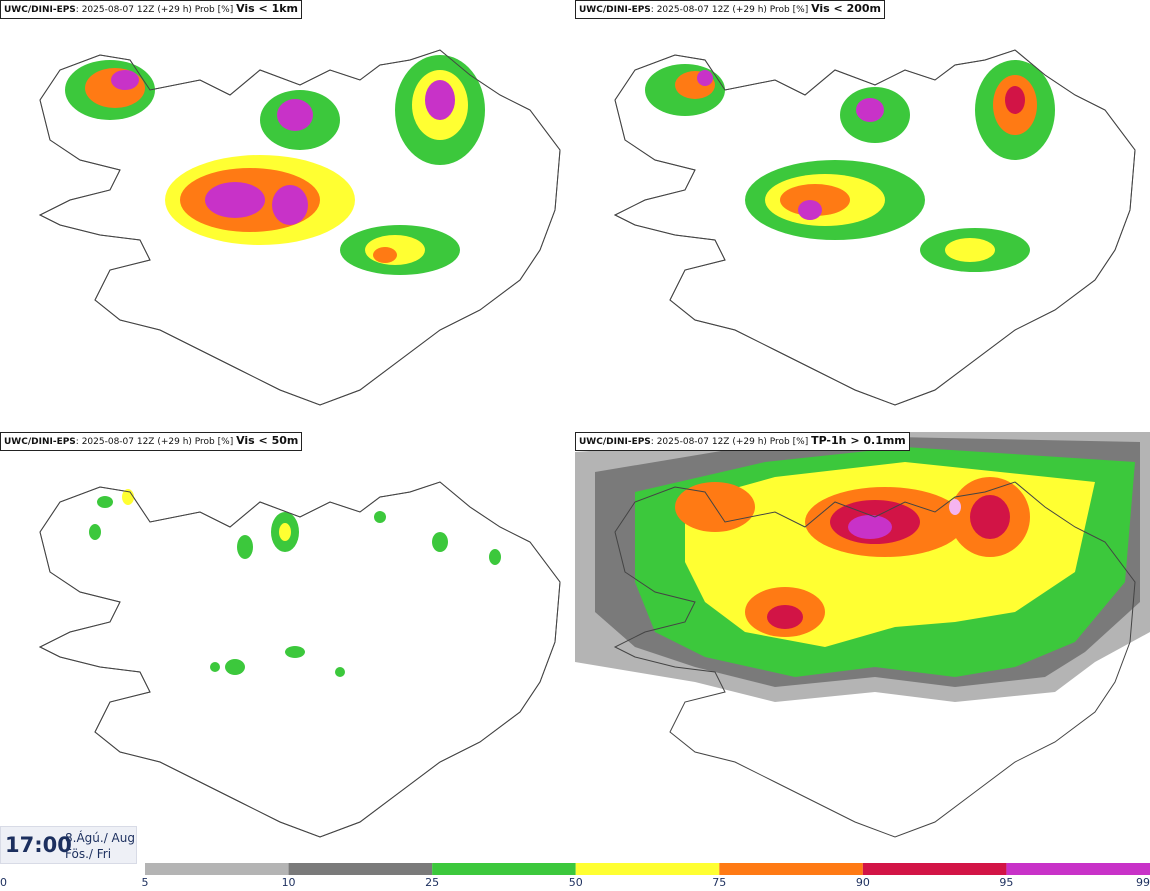 This screenshot has width=1150, height=891. What do you see at coordinates (1143, 882) in the screenshot?
I see `legend-tick-label: 99` at bounding box center [1143, 882].